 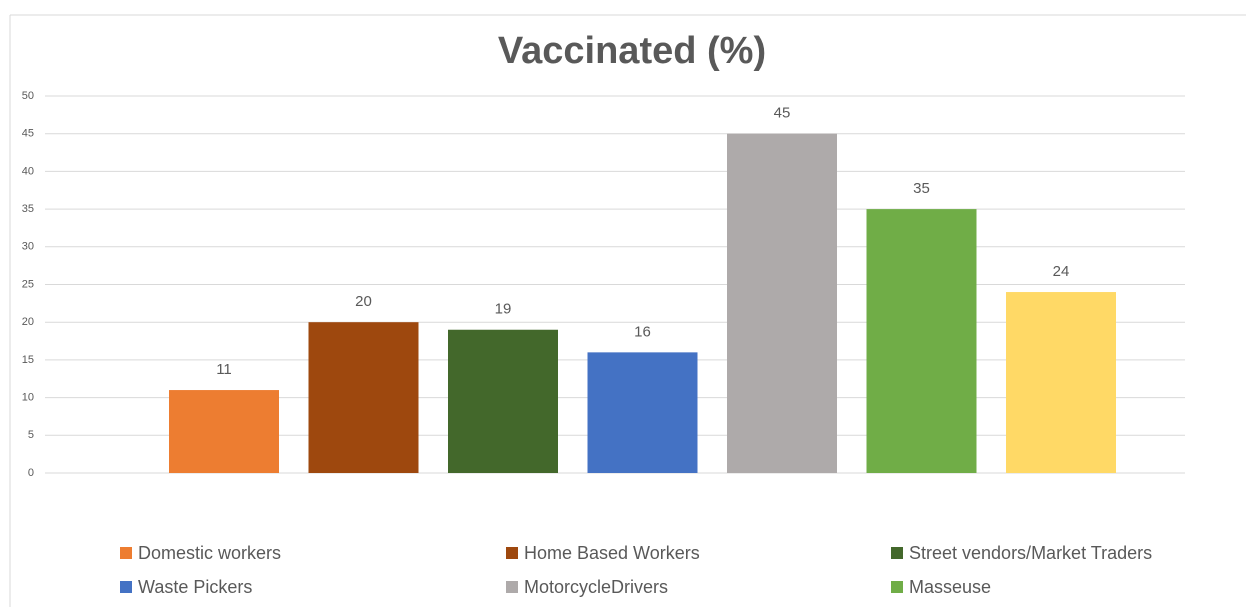 What do you see at coordinates (195, 587) in the screenshot?
I see `legend-label: Waste Pickers` at bounding box center [195, 587].